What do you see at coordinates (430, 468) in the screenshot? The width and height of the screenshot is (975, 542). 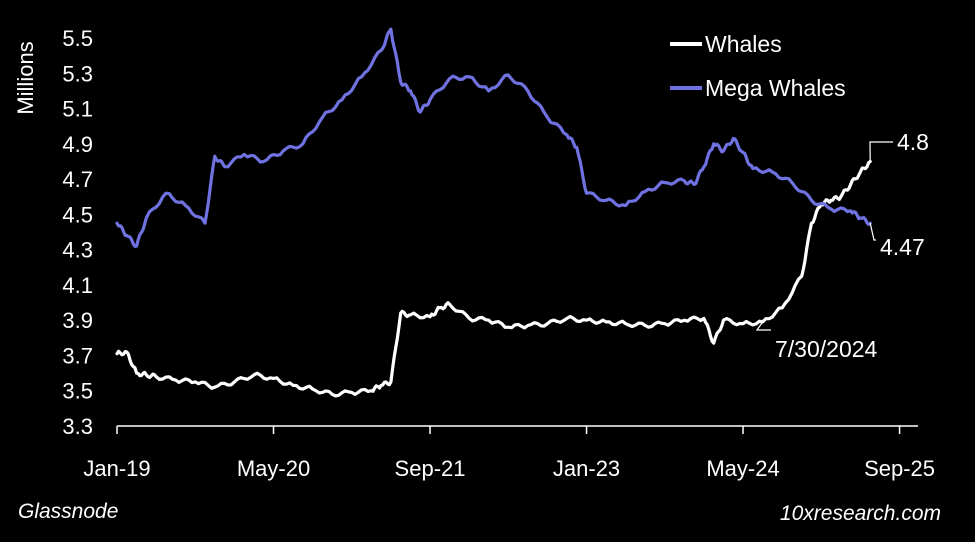 I see `x-tick-label: Sep-21` at bounding box center [430, 468].